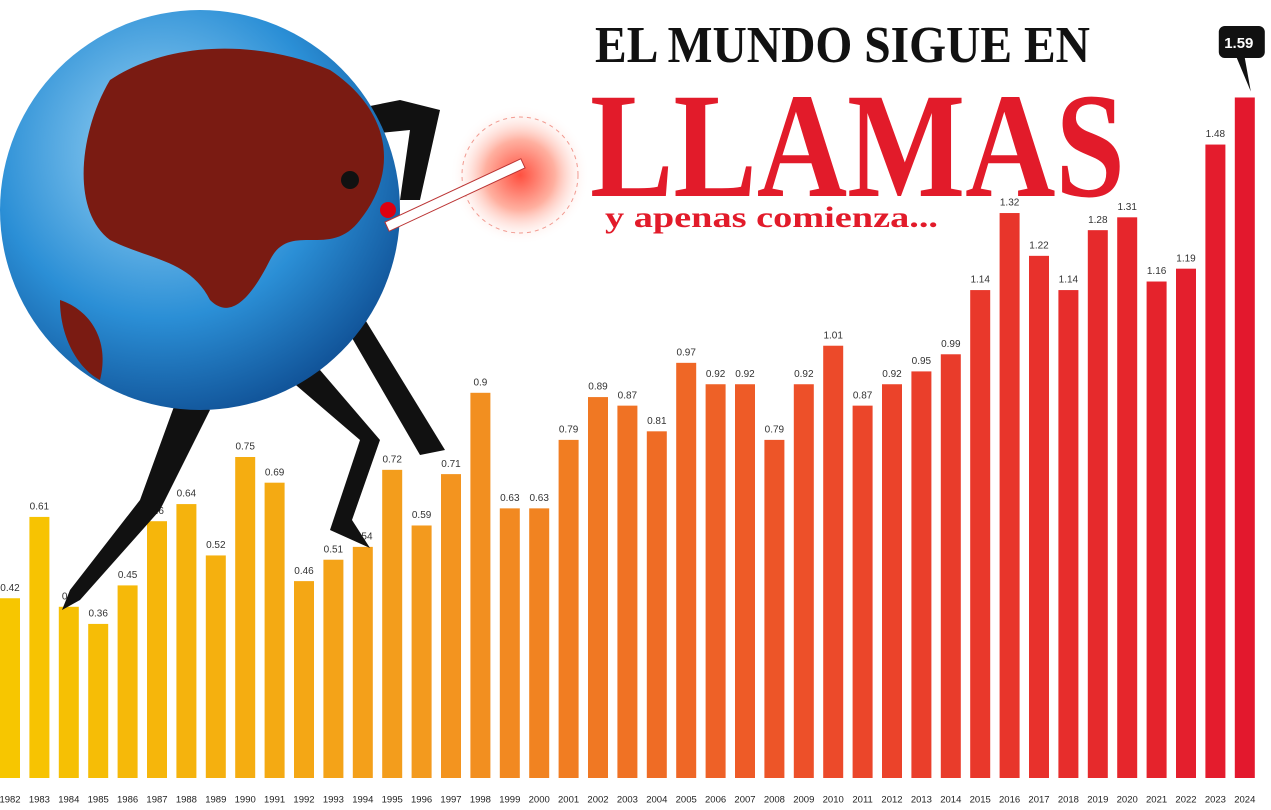 This screenshot has height=810, width=1271. What do you see at coordinates (774, 800) in the screenshot?
I see `x-tick-label: 2008` at bounding box center [774, 800].